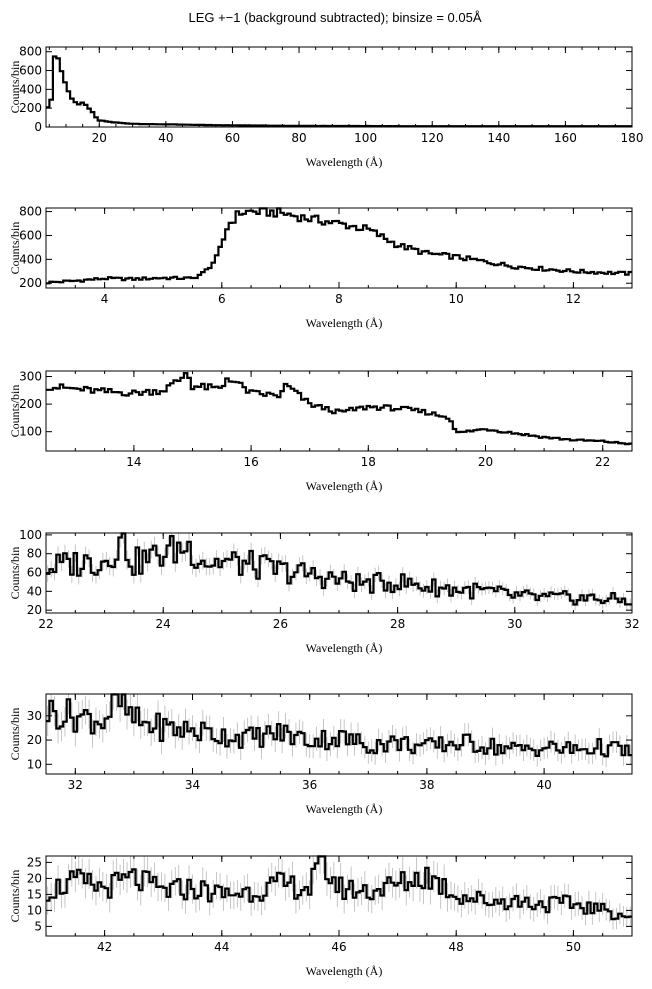 The image size is (652, 989). What do you see at coordinates (34, 862) in the screenshot?
I see `y-tick-label: 25` at bounding box center [34, 862].